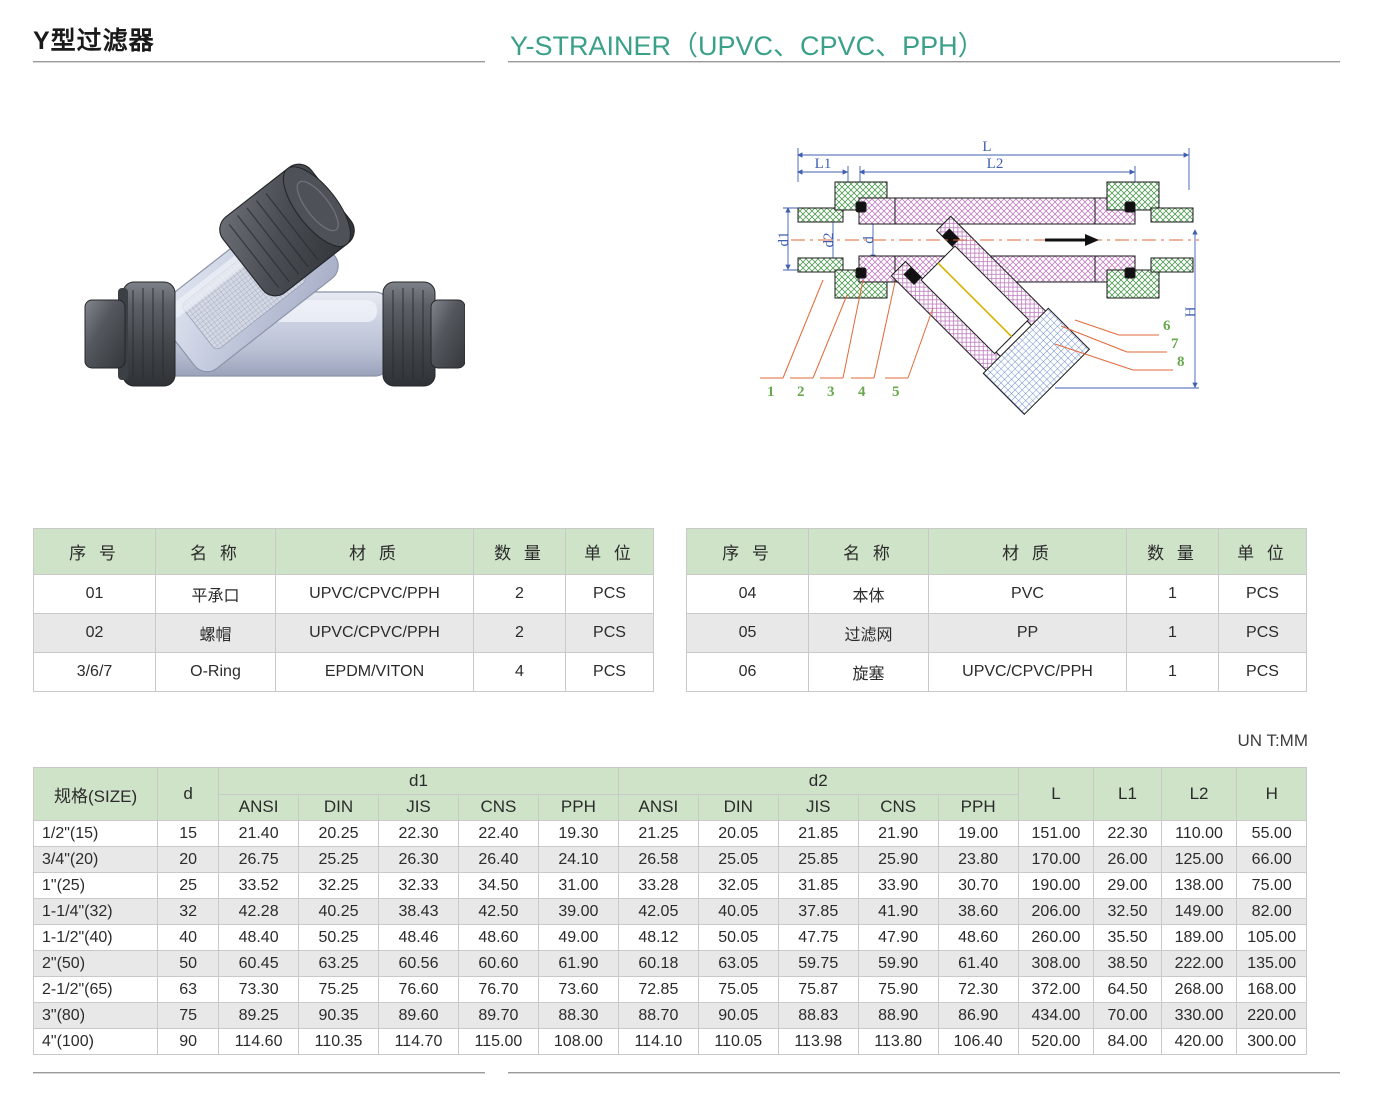 This screenshot has width=1374, height=1098. Describe the element at coordinates (1127, 833) in the screenshot. I see `cell-L1: 22.30` at that location.